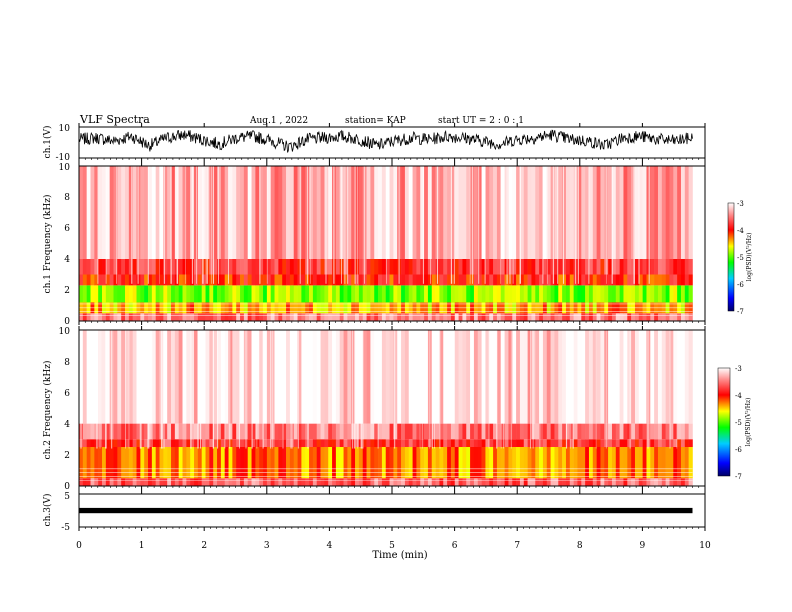 Image resolution: width=792 pixels, height=612 pixels. What do you see at coordinates (455, 546) in the screenshot?
I see `x-tick-label: 6` at bounding box center [455, 546].